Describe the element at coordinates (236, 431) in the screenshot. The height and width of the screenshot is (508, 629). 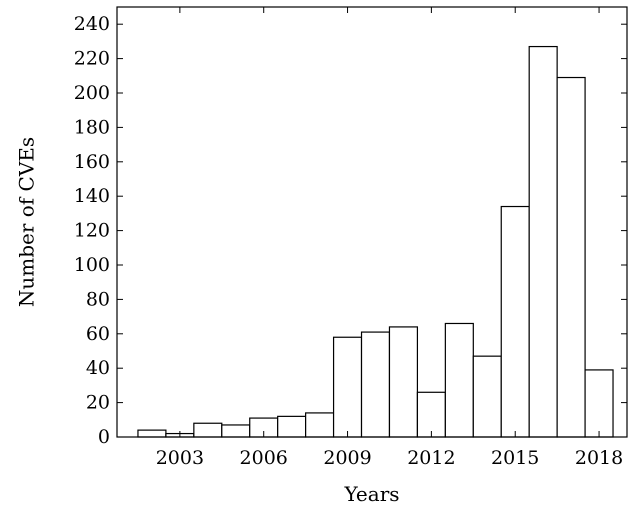
I see `bar-2005` at that location.